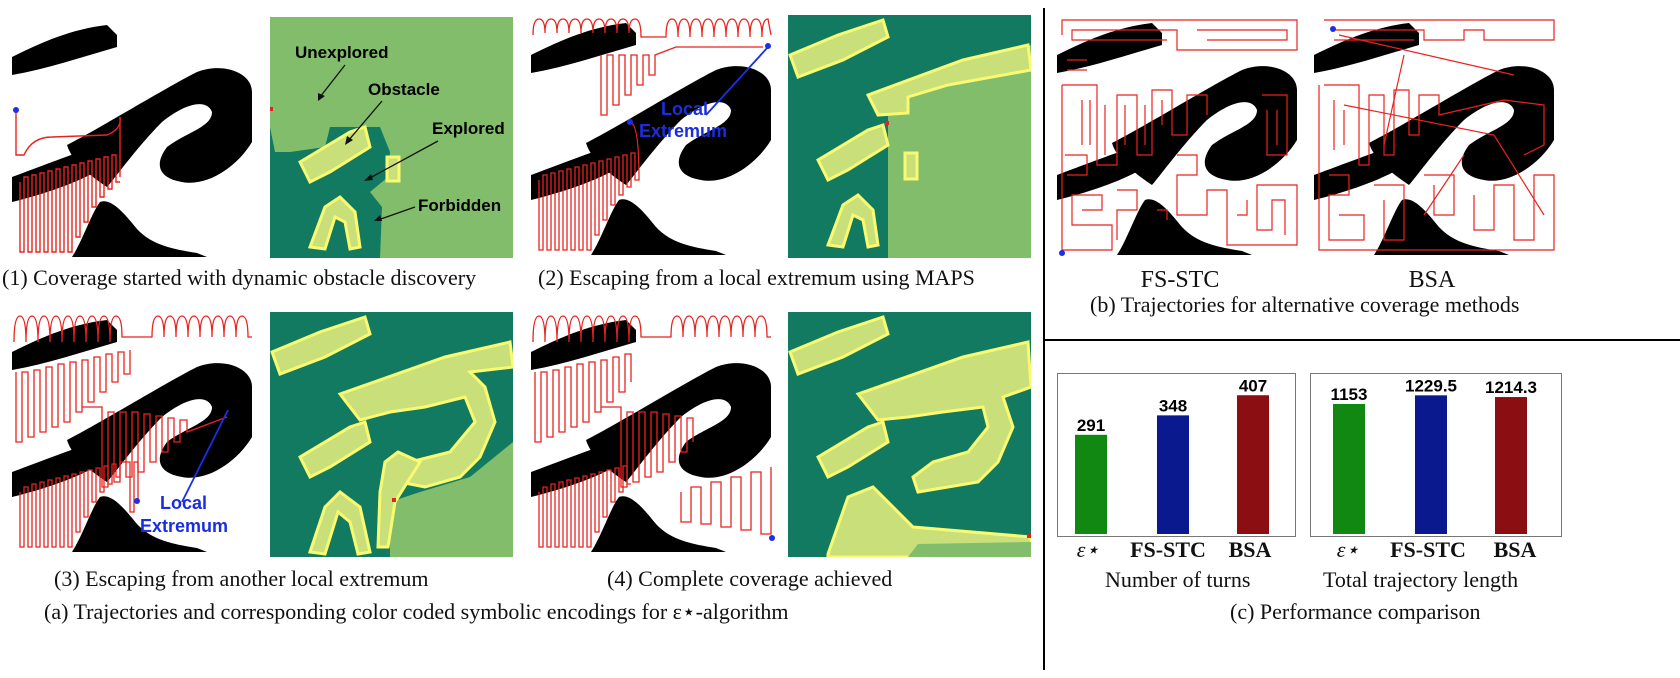  Describe the element at coordinates (459, 205) in the screenshot. I see `label-forbidden: Forbidden` at that location.